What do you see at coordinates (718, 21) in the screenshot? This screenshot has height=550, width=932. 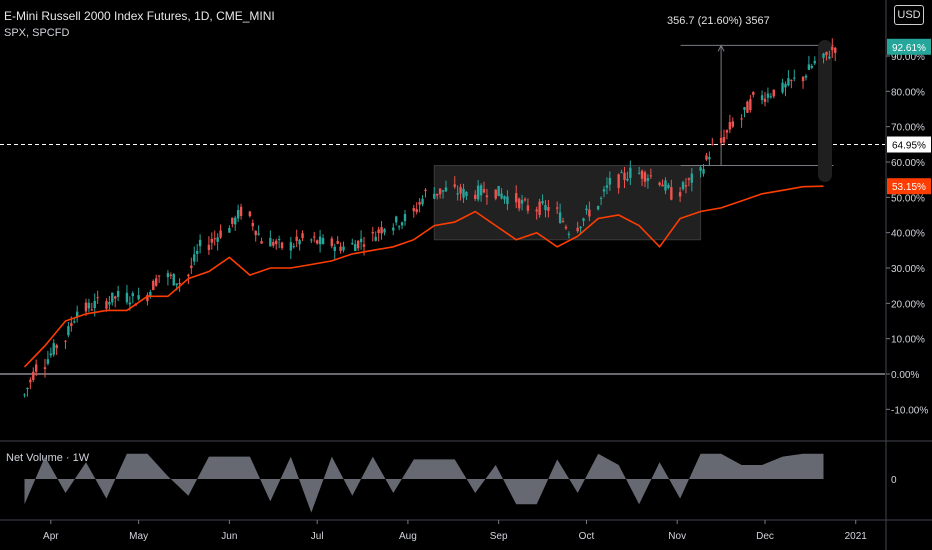 I see `measure-label: 356.7 (21.60%) 3567` at bounding box center [718, 21].